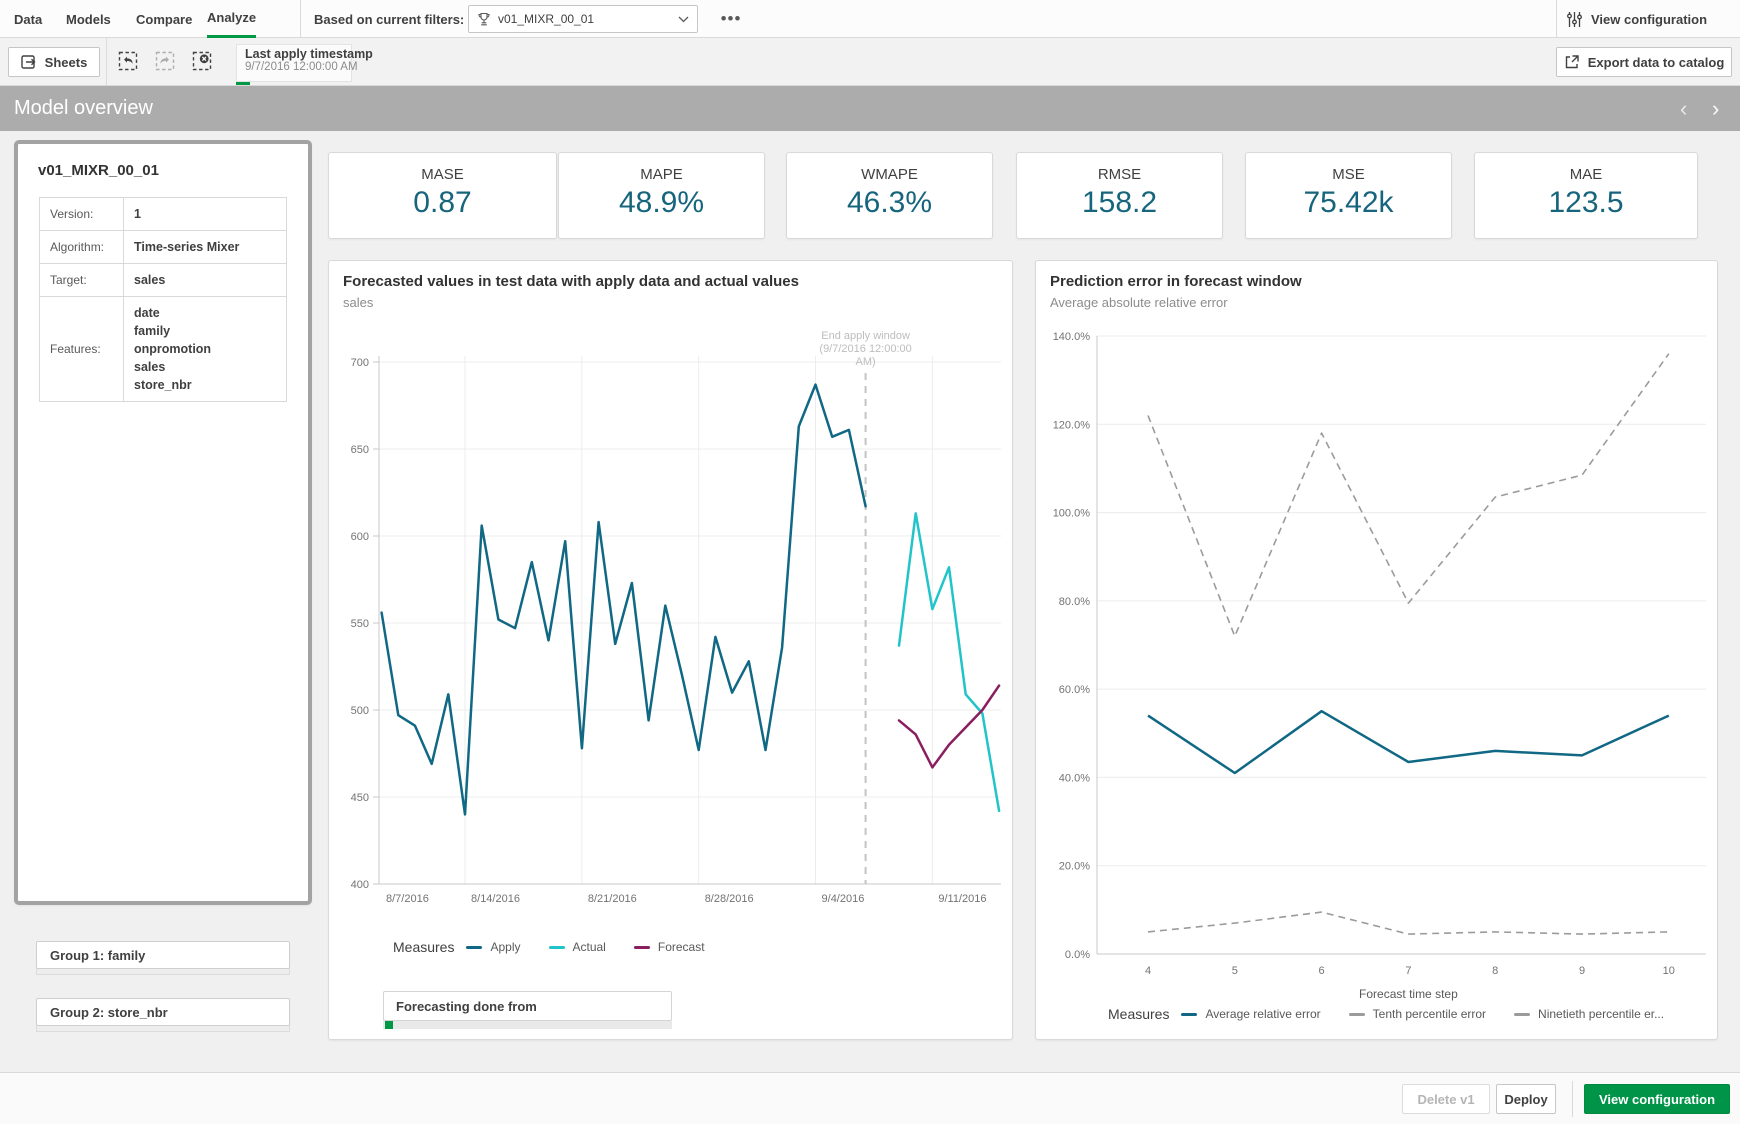 The image size is (1740, 1124). I want to click on deploy-button: Deploy, so click(1526, 1099).